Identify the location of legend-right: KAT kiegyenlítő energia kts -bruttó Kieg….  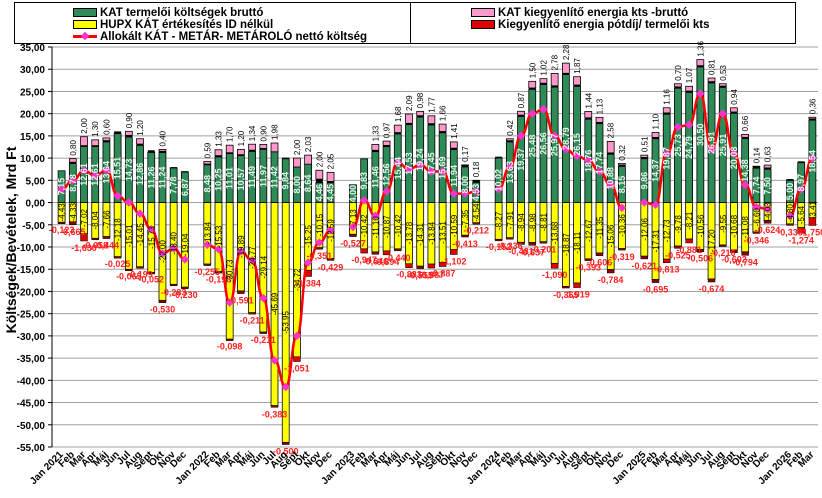
(603, 23).